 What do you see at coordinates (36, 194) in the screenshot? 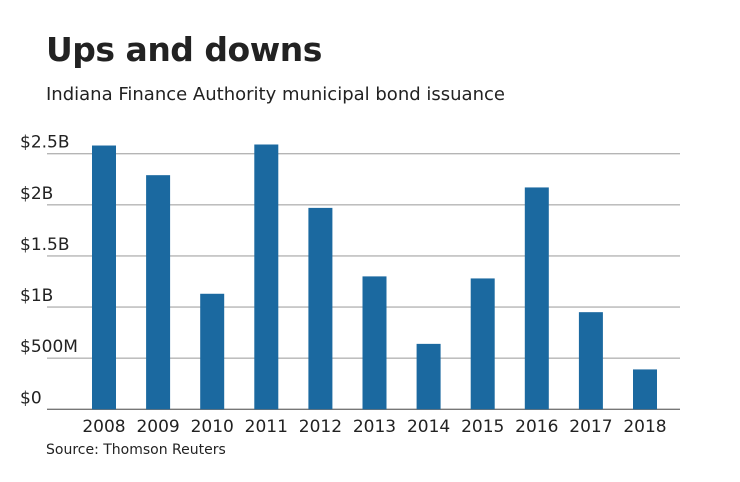
I see `y-tick-label: $2B` at bounding box center [36, 194].